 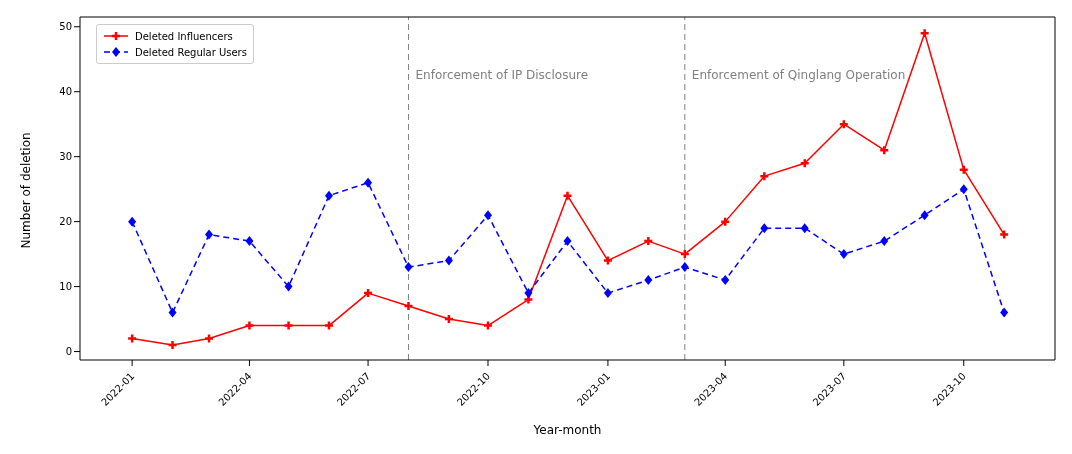 I want to click on ref-line-label: Enforcement of IP Disclosure, so click(x=502, y=74).